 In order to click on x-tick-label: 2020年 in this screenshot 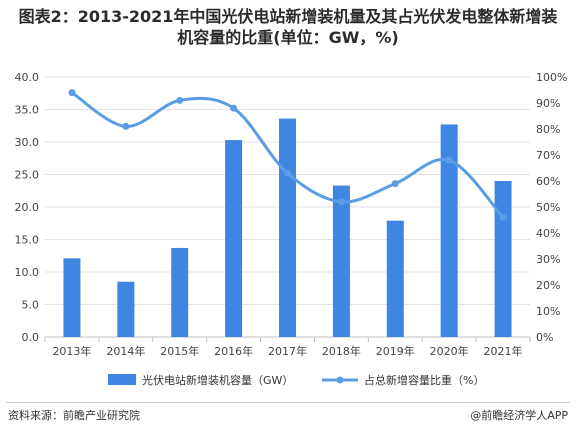, I will do `click(449, 351)`.